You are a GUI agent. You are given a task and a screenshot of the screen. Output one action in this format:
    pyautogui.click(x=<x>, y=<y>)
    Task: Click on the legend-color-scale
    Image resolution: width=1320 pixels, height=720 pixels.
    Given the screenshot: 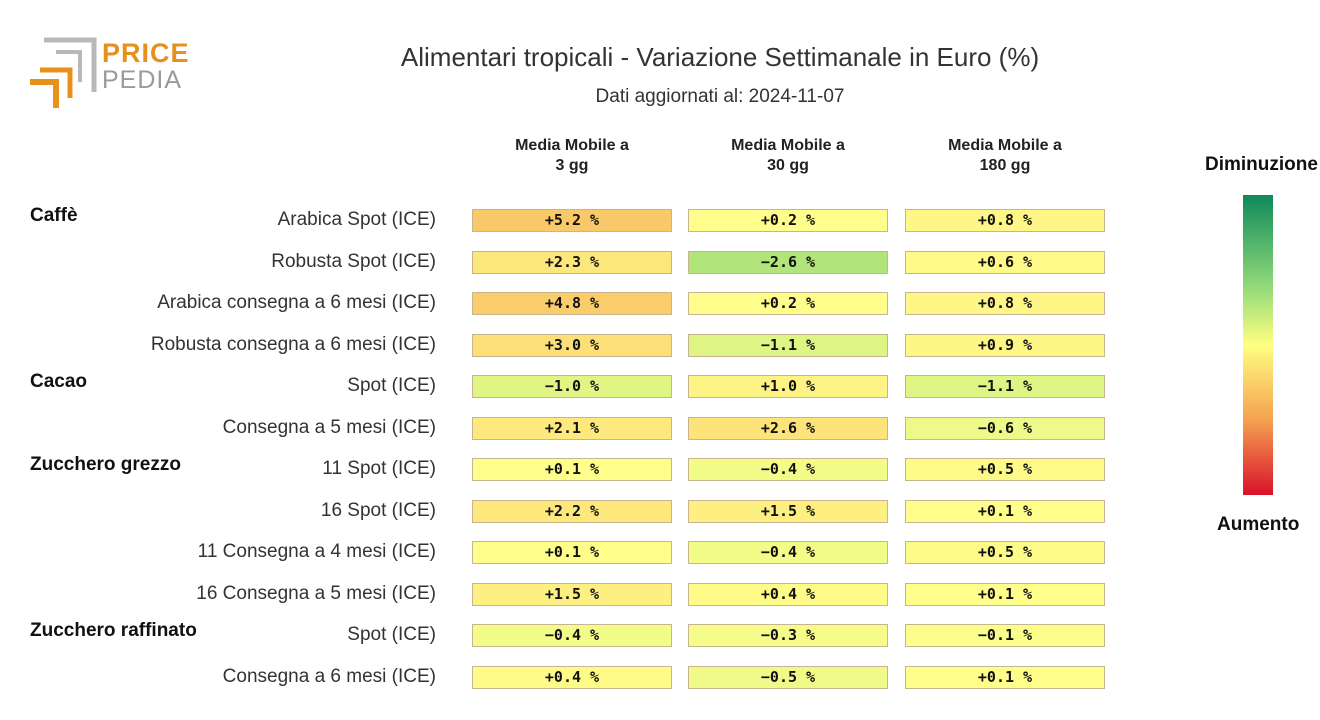 What is the action you would take?
    pyautogui.click(x=1258, y=345)
    